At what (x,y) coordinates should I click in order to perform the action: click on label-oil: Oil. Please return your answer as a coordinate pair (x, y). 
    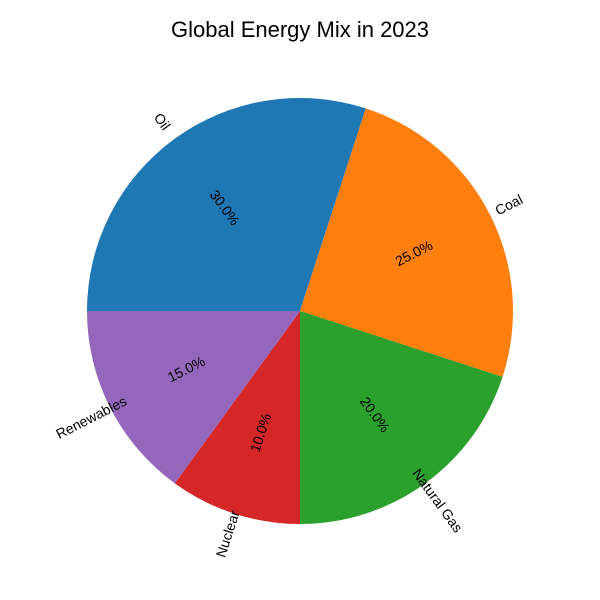
    Looking at the image, I should click on (162, 121).